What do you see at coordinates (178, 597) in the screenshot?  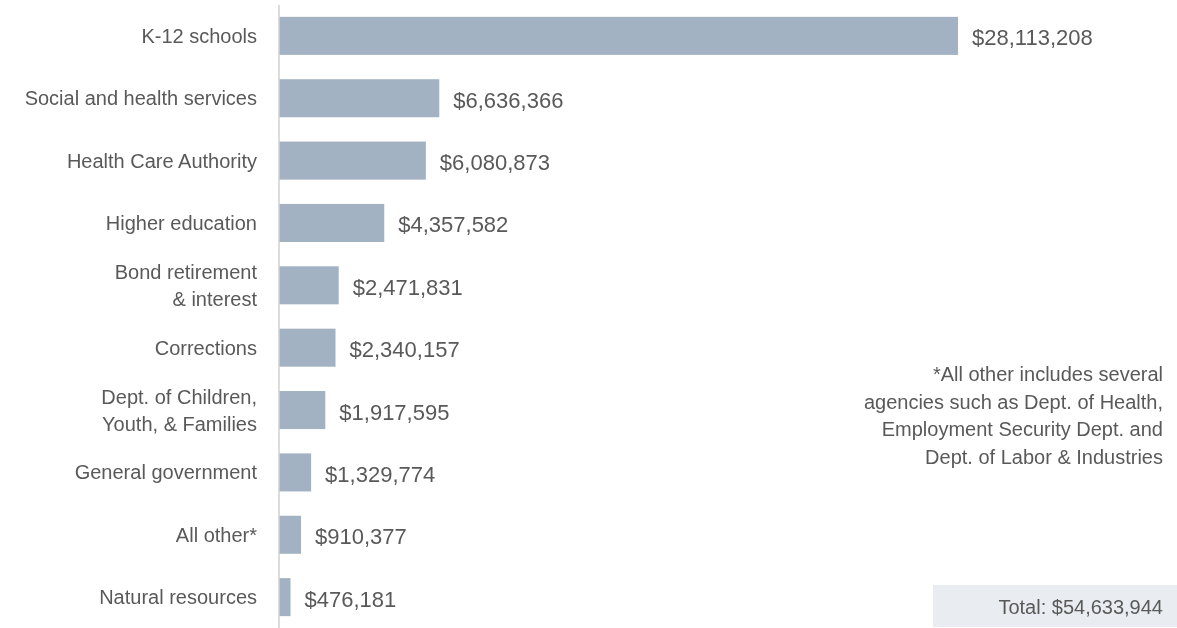 I see `y-tick-label: Natural resources` at bounding box center [178, 597].